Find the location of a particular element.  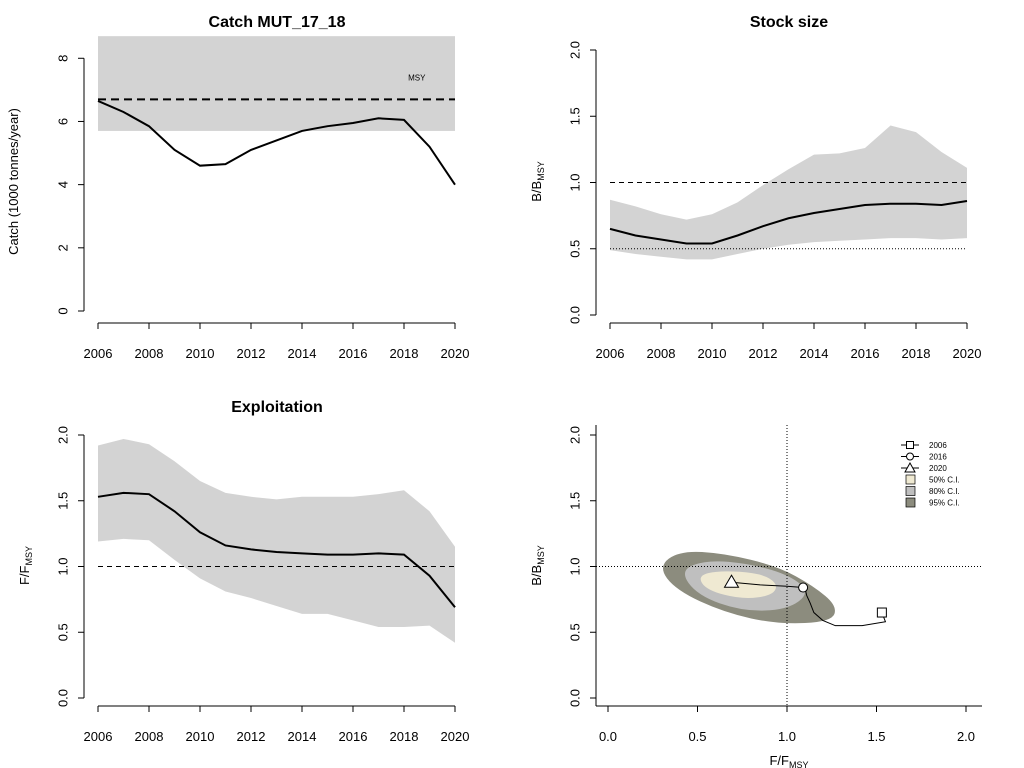

x-tick-label: 1.0 is located at coordinates (787, 736).